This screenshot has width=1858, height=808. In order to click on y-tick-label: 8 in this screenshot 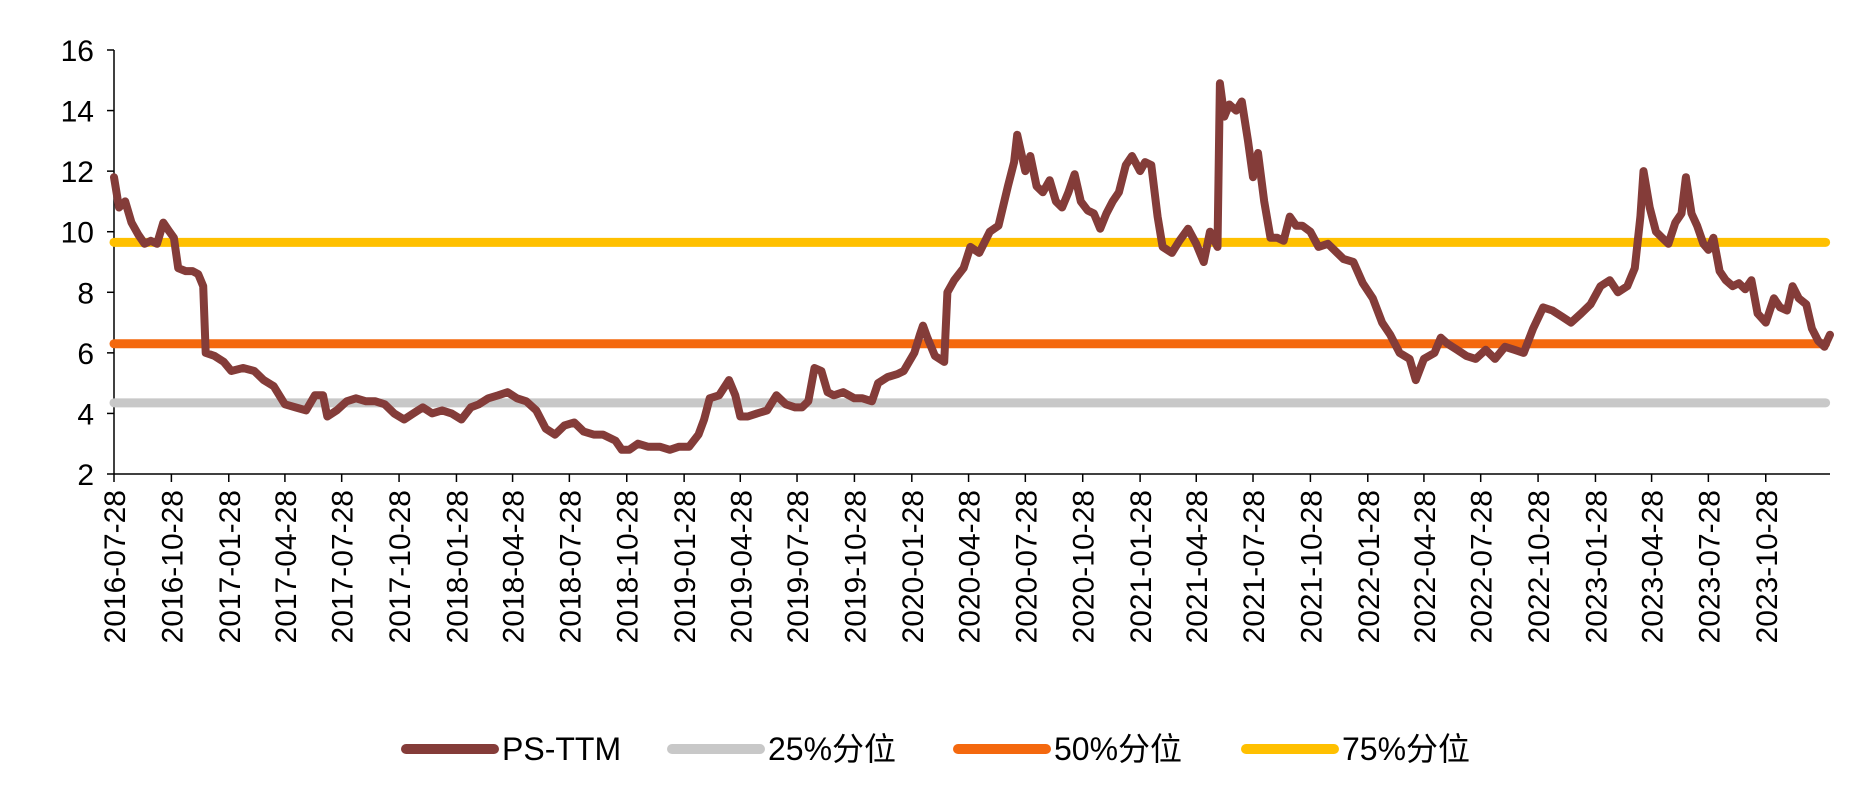, I will do `click(85, 293)`.